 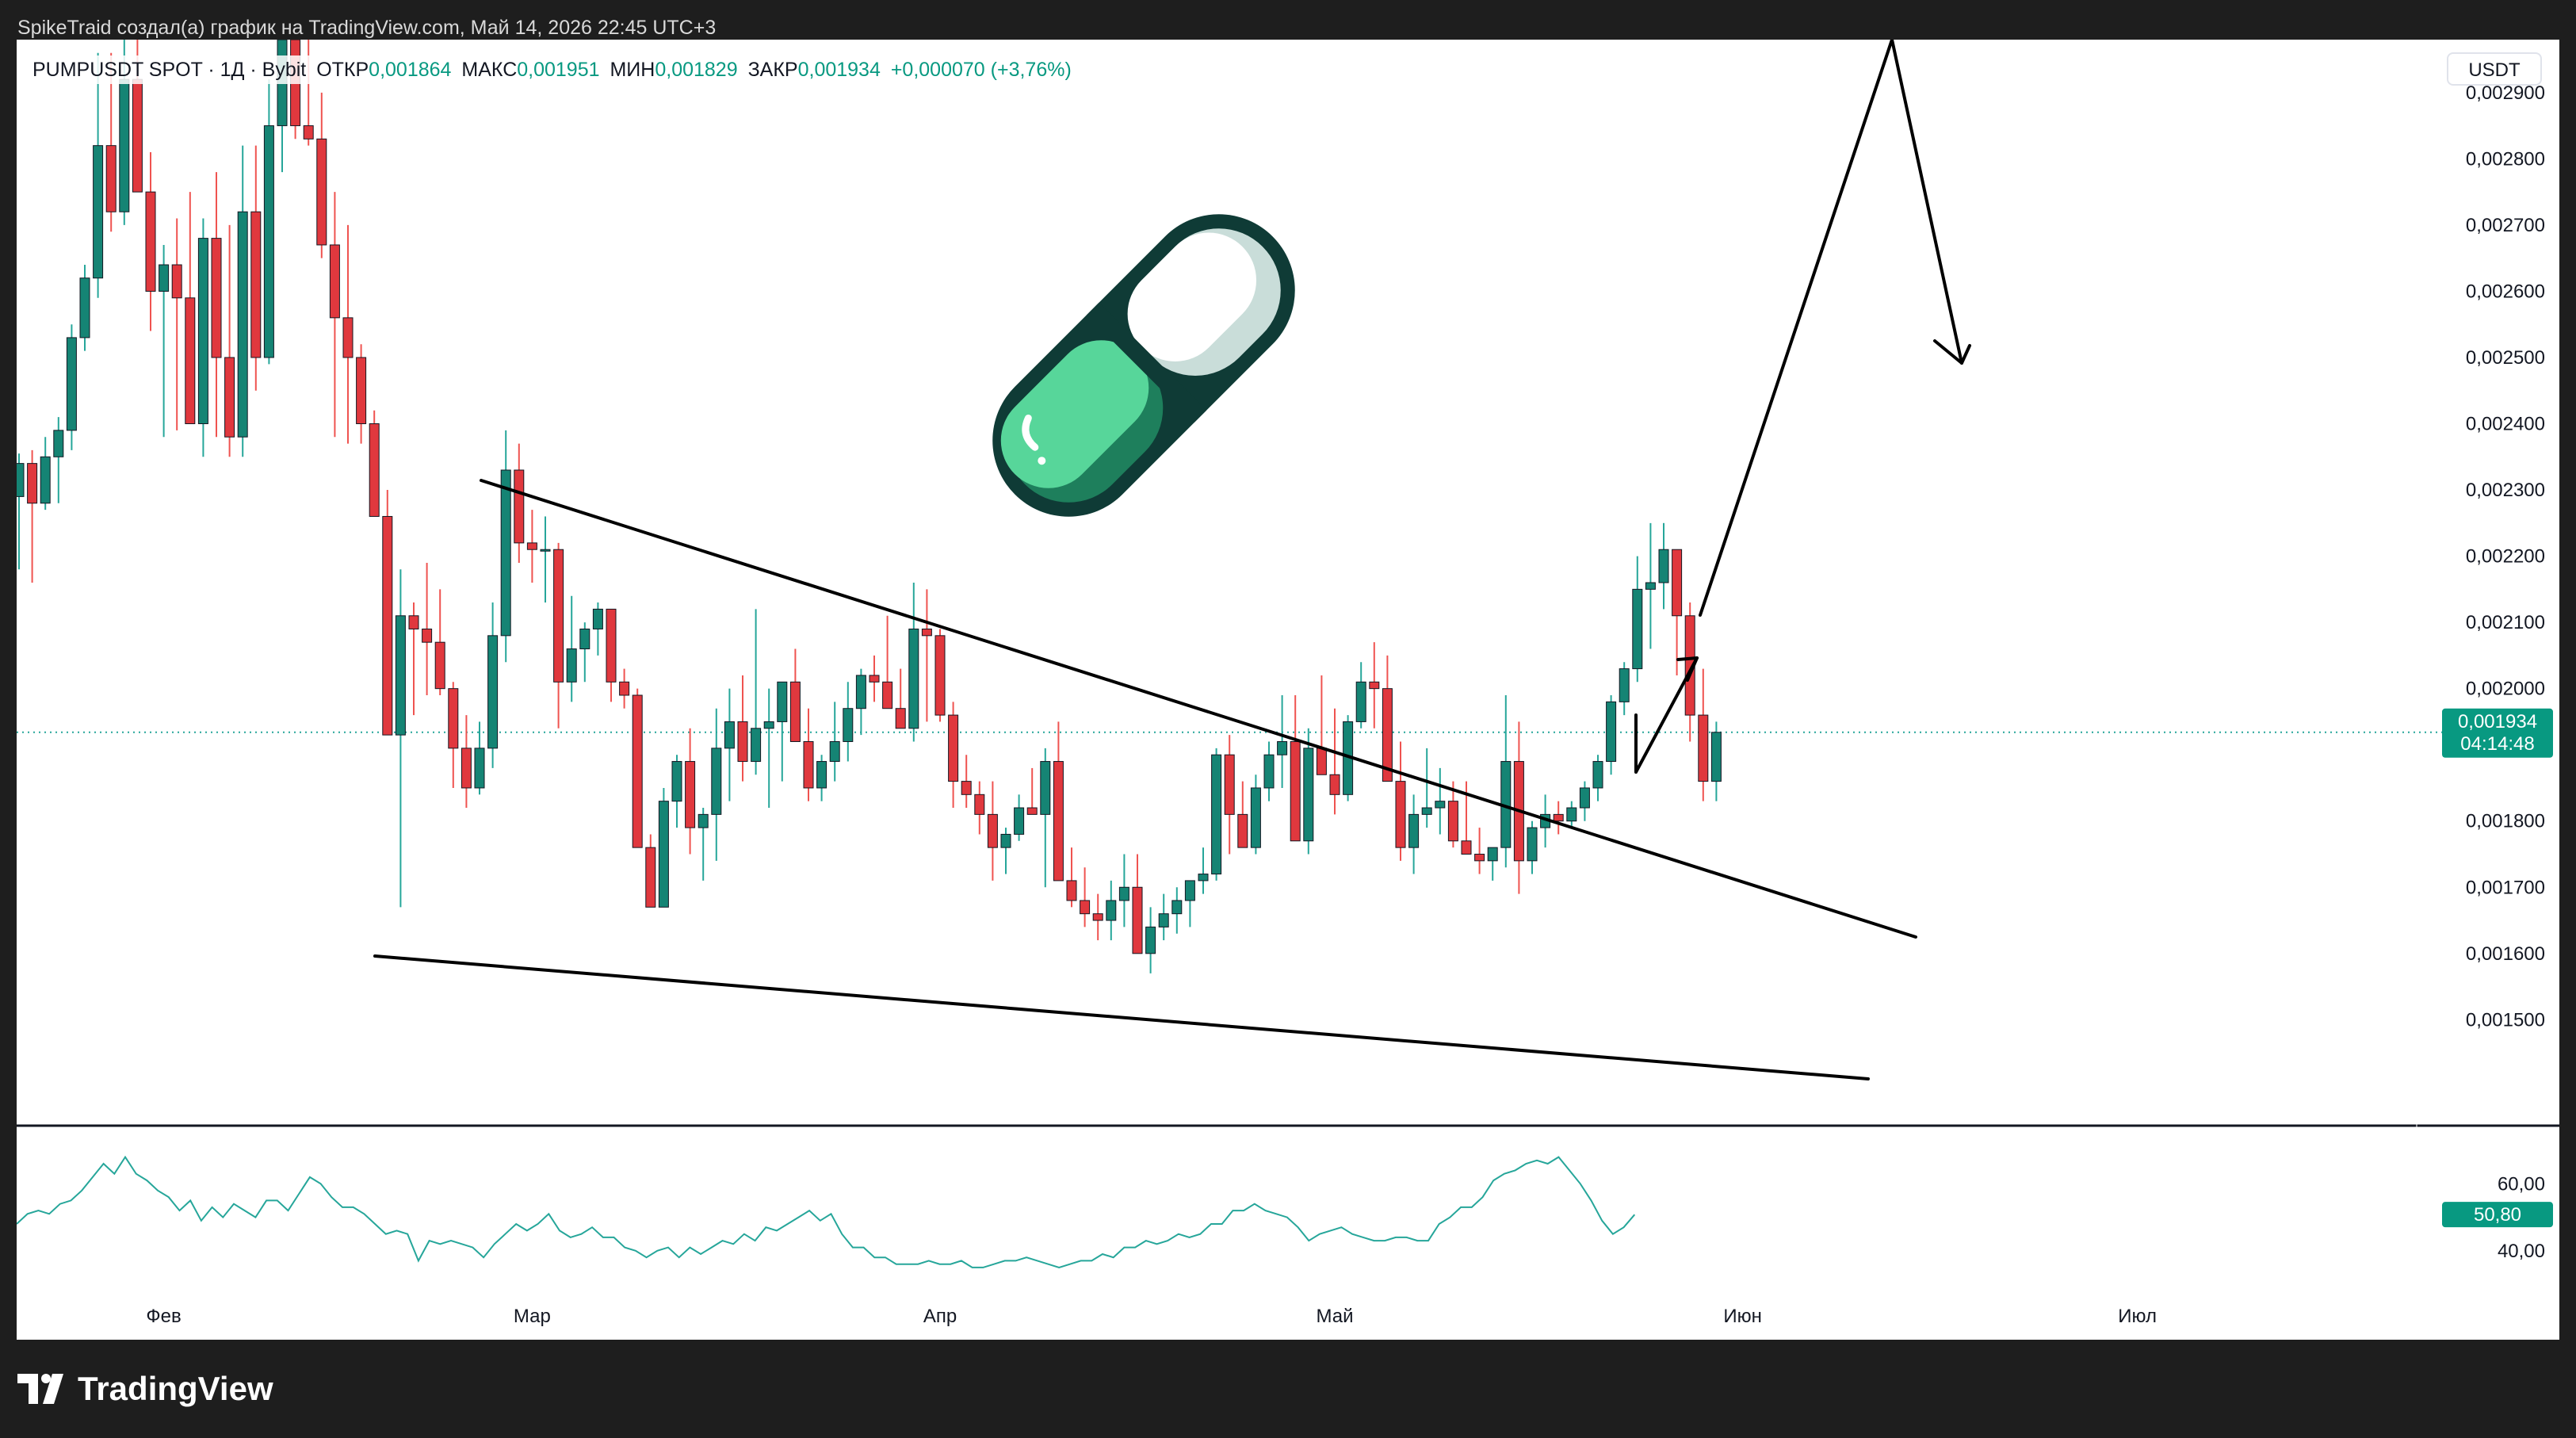 I want to click on currency-selector: USDT, so click(x=2494, y=69).